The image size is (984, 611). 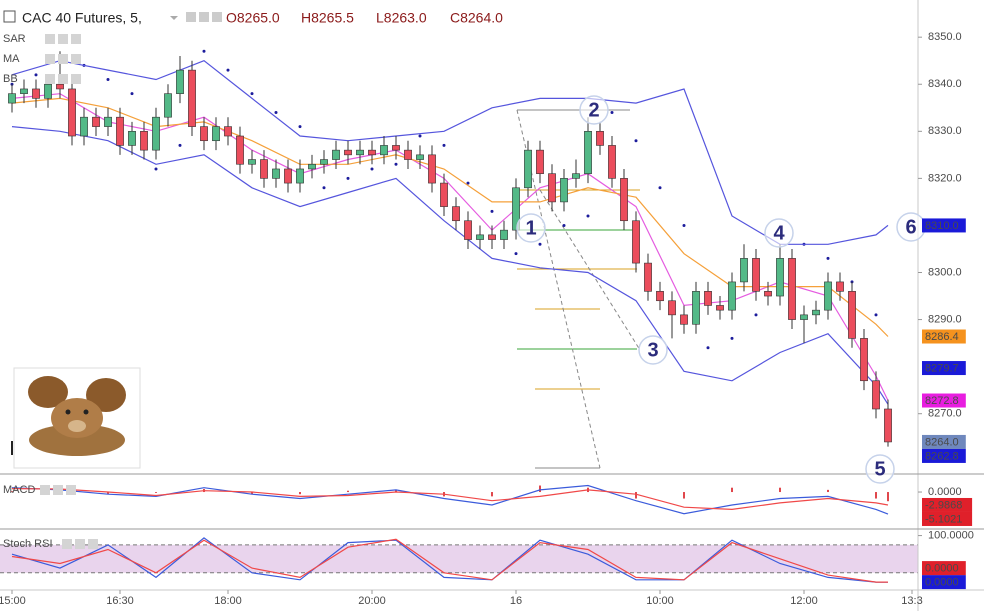 What do you see at coordinates (28, 544) in the screenshot?
I see `pane-title: Stoch RSI` at bounding box center [28, 544].